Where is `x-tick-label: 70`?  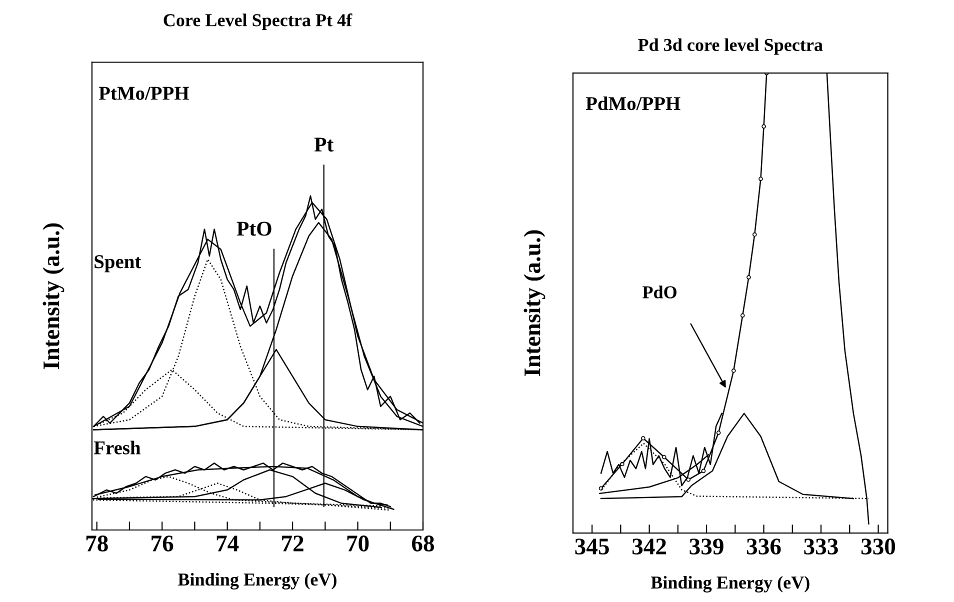 x-tick-label: 70 is located at coordinates (358, 544).